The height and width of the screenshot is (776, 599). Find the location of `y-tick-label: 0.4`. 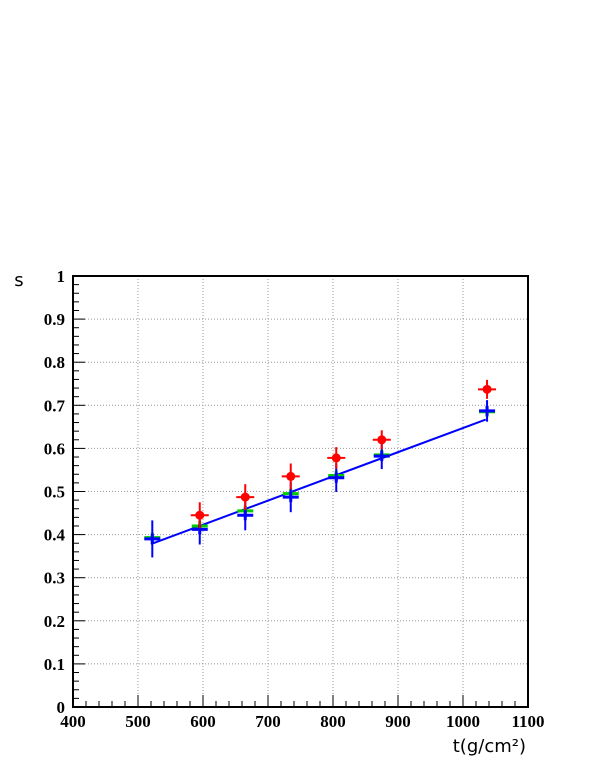

y-tick-label: 0.4 is located at coordinates (55, 535).